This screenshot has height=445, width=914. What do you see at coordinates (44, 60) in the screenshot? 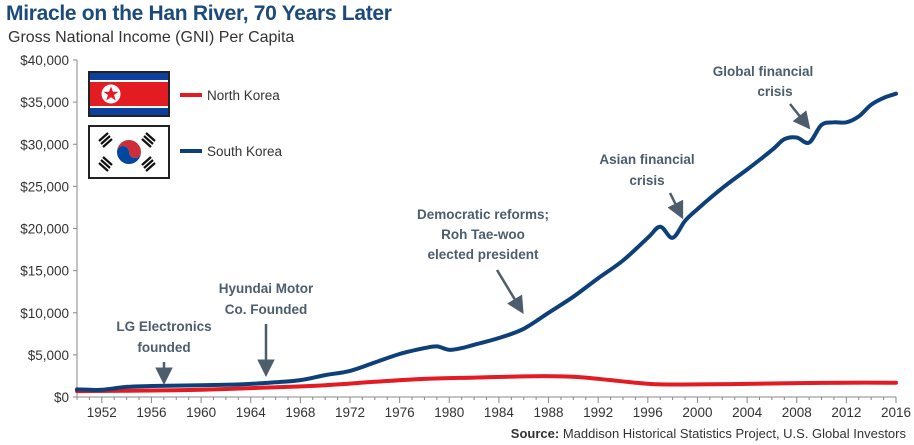
I see `y-tick-label: $40,000` at bounding box center [44, 60].